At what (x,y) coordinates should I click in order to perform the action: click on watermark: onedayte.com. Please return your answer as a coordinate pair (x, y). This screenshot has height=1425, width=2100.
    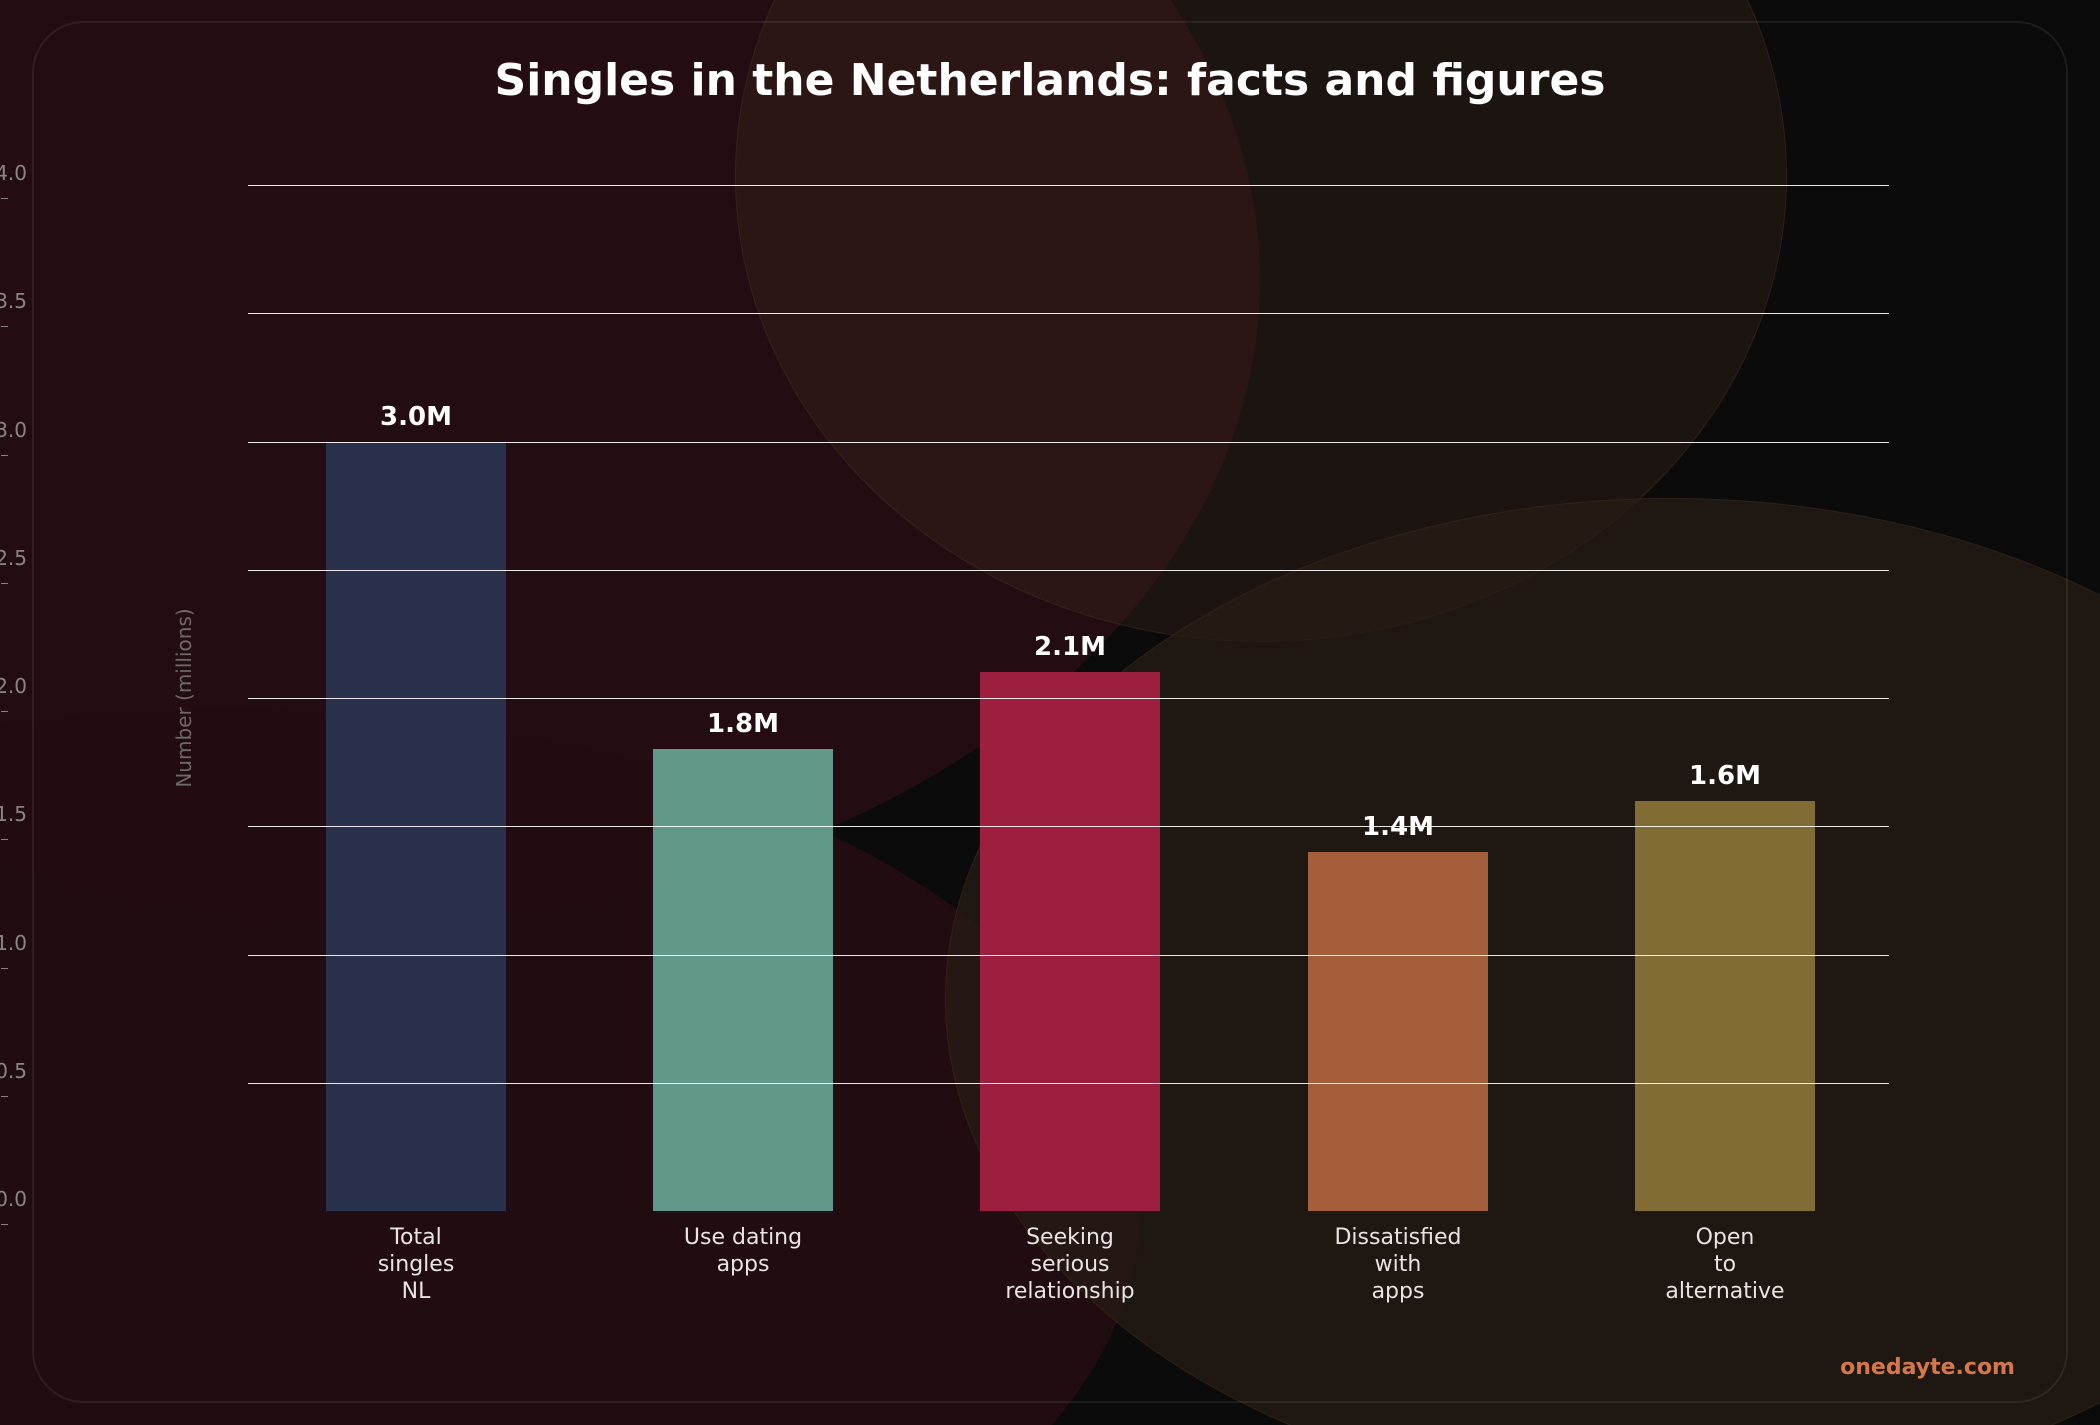
    Looking at the image, I should click on (1927, 1367).